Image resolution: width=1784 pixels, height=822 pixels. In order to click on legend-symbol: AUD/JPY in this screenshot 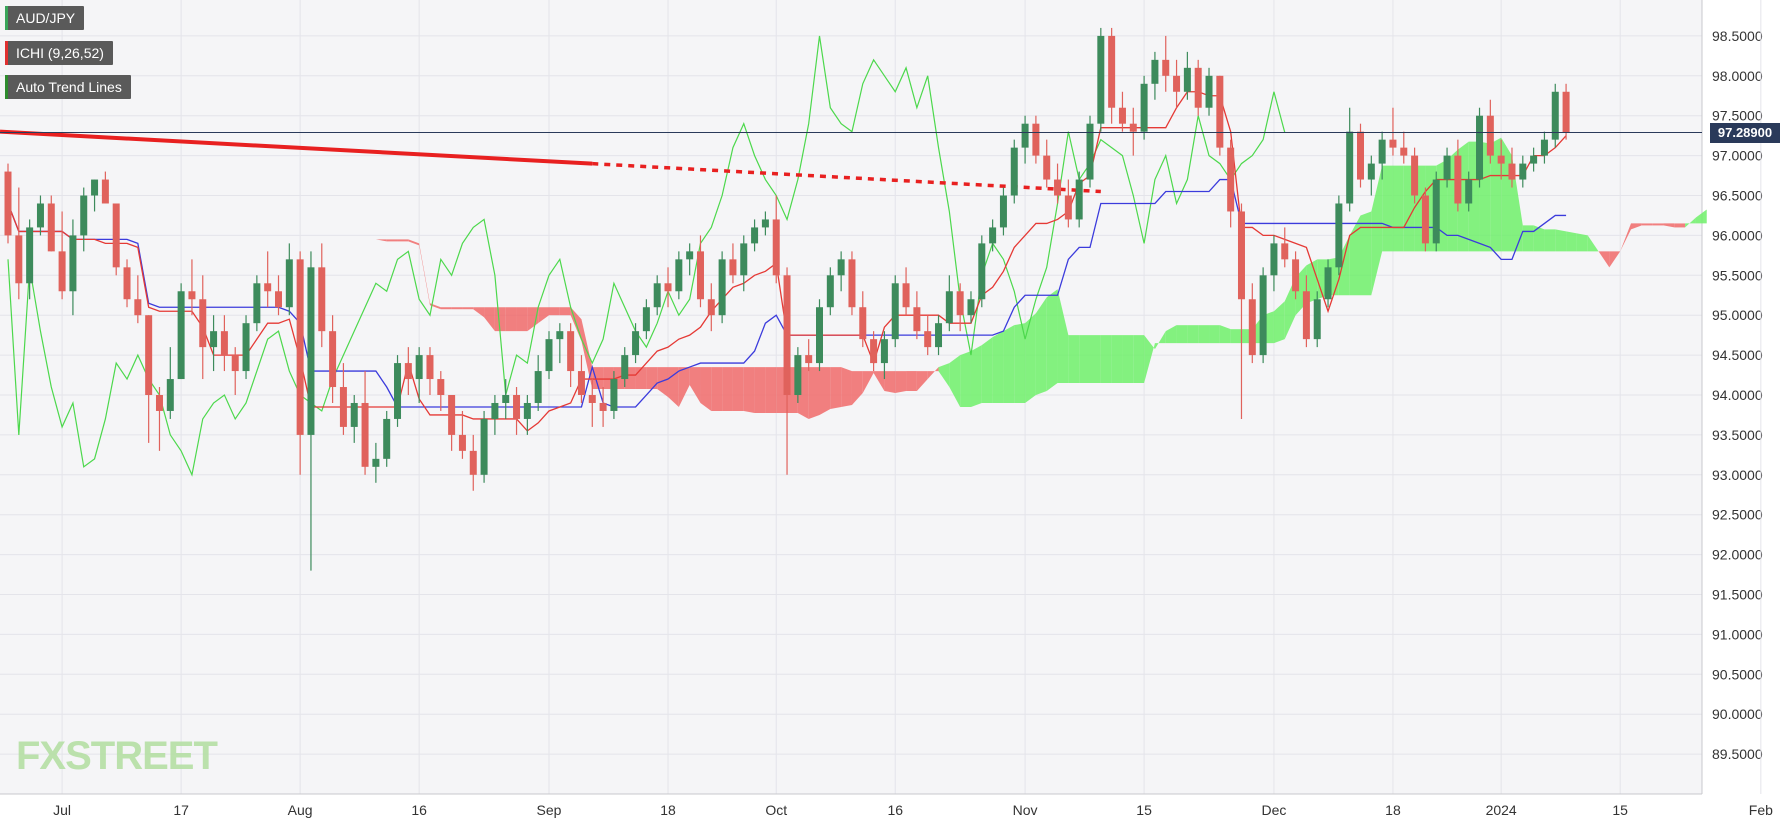, I will do `click(45, 18)`.